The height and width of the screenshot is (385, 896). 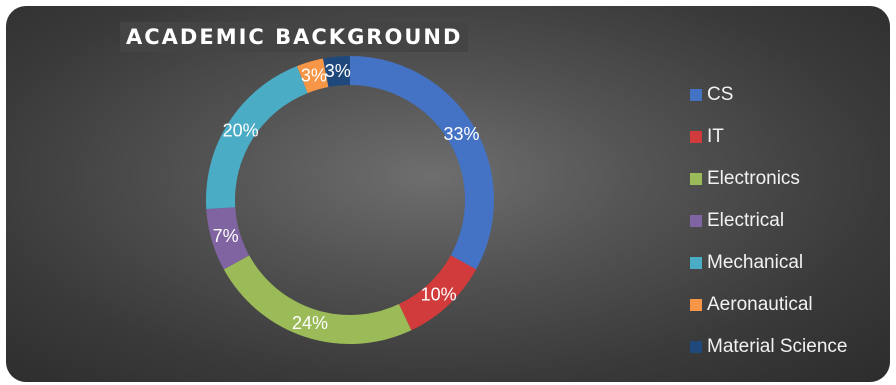 What do you see at coordinates (317, 299) in the screenshot?
I see `slice-electronics` at bounding box center [317, 299].